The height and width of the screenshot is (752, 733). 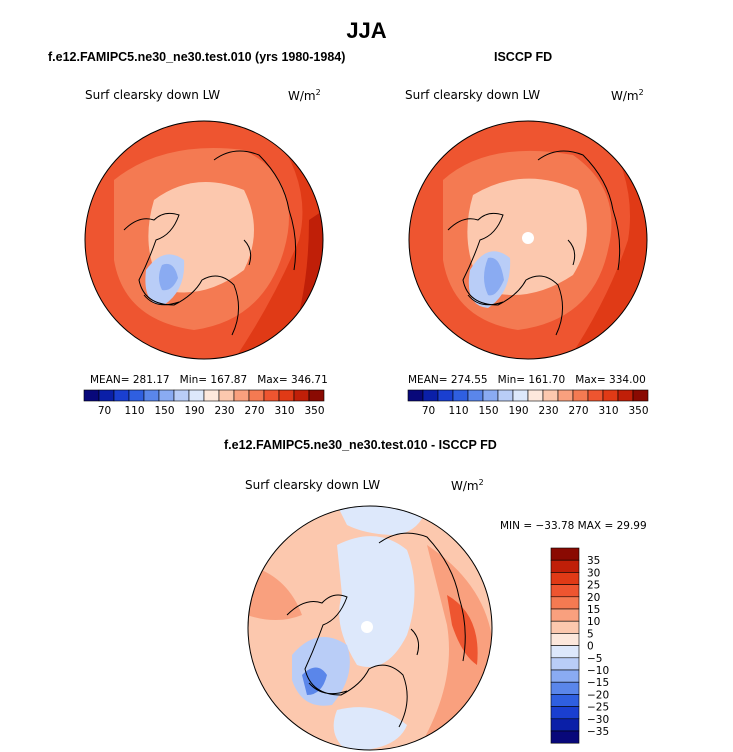 I want to click on colorbar-tick-label: −30, so click(x=598, y=720).